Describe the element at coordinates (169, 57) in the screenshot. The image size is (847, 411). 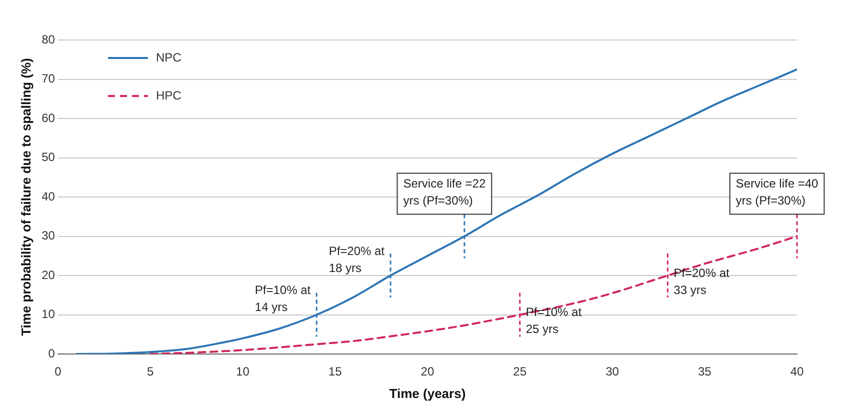
I see `legend-label: NPC` at that location.